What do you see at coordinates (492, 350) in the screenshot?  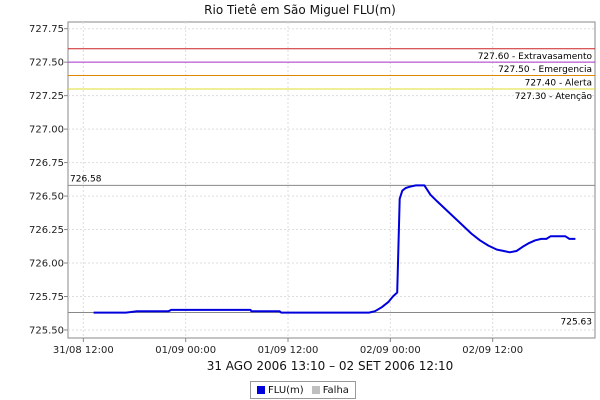 I see `x-tick-label: 02/09 12:00` at bounding box center [492, 350].